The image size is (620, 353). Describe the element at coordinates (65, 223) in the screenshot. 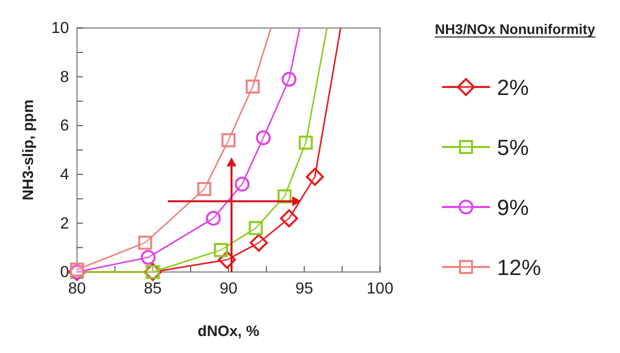

I see `y-tick-label: 2` at that location.